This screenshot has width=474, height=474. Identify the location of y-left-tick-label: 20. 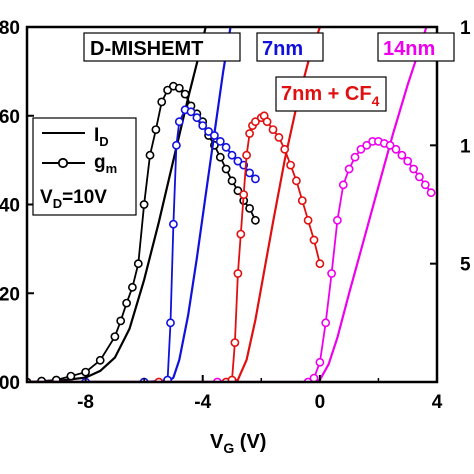
(10, 294).